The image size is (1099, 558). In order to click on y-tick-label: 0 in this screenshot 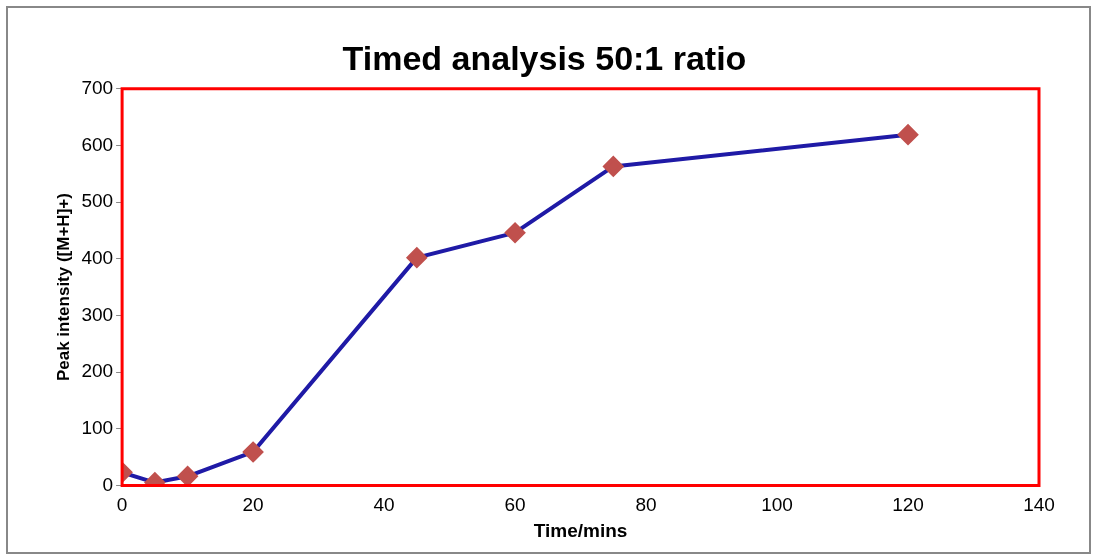, I will do `click(108, 484)`.